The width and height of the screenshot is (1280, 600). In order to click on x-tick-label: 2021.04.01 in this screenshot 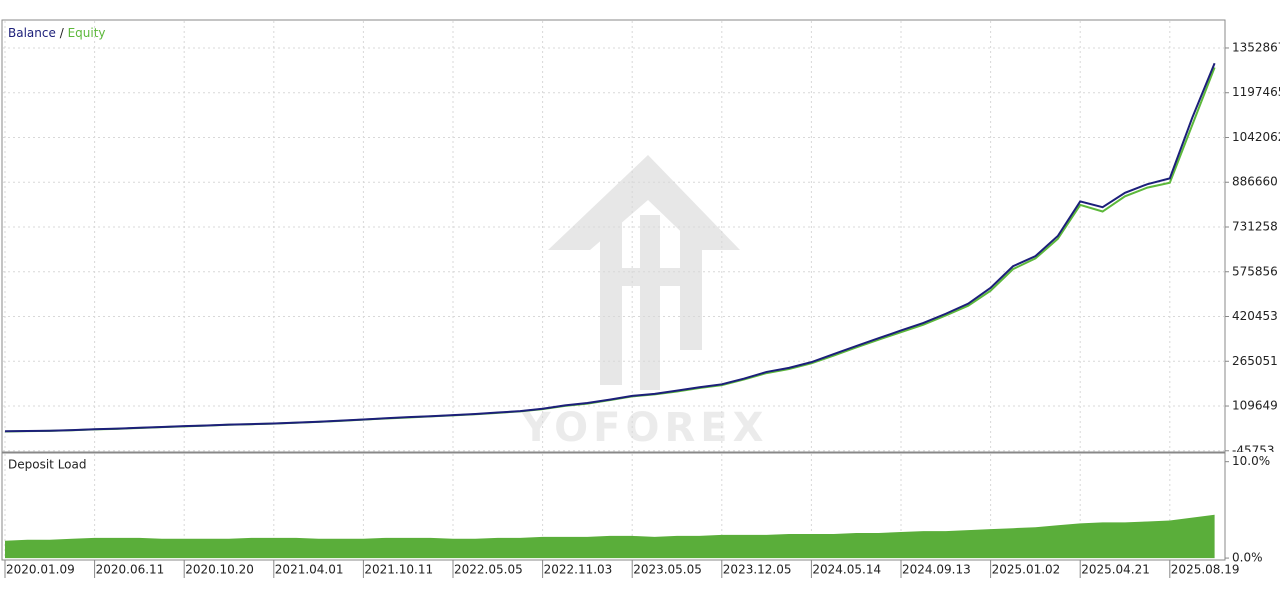, I will do `click(309, 570)`.